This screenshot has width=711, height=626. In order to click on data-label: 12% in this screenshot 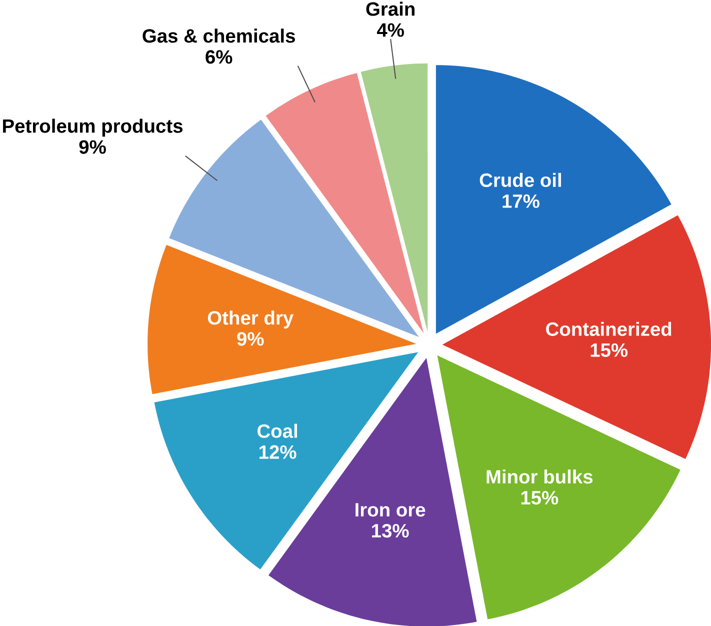, I will do `click(278, 452)`.